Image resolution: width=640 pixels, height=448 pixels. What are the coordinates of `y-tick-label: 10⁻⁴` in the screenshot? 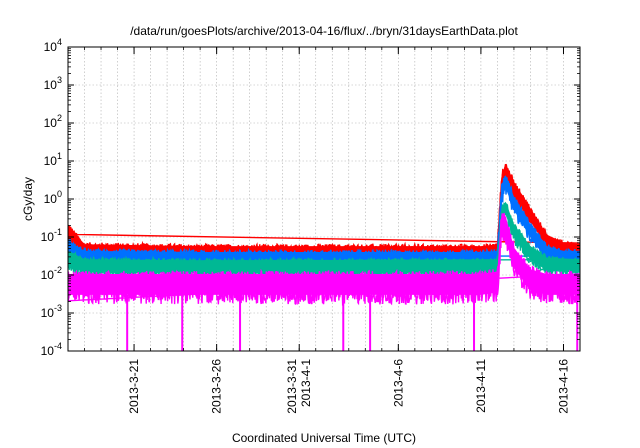 It's located at (51, 349).